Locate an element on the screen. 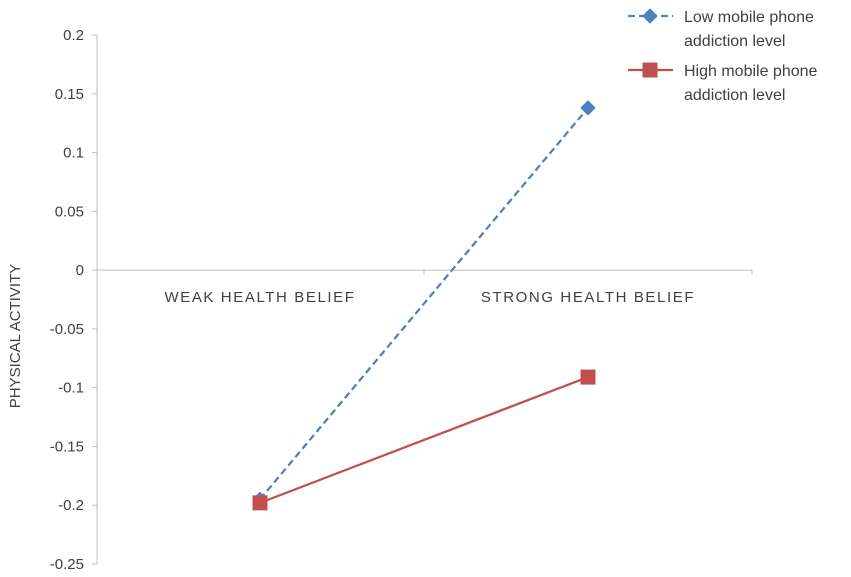 The image size is (851, 577). y-axis-title: PHYSICAL ACTIVITY is located at coordinates (15, 336).